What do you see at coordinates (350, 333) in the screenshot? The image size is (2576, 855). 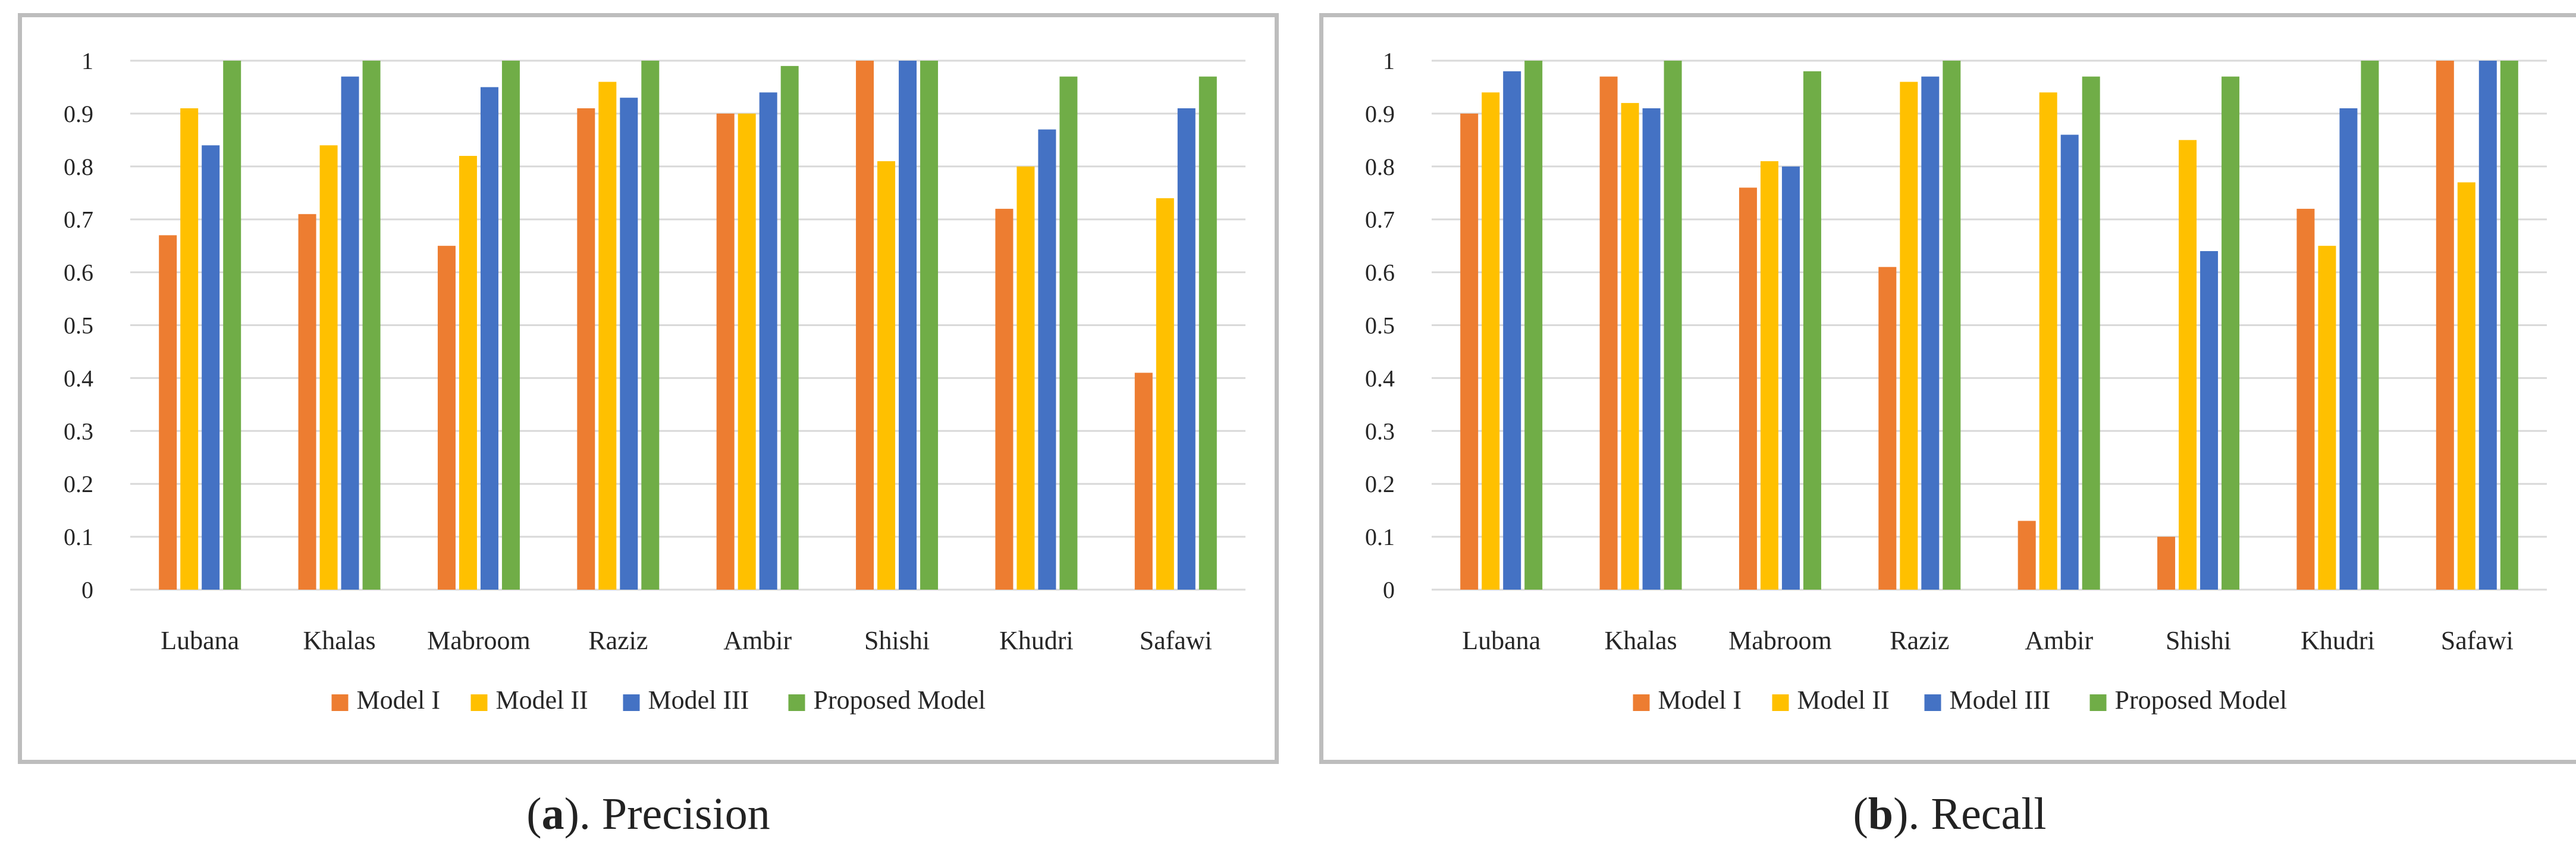 I see `bar-model-iii-khalas` at bounding box center [350, 333].